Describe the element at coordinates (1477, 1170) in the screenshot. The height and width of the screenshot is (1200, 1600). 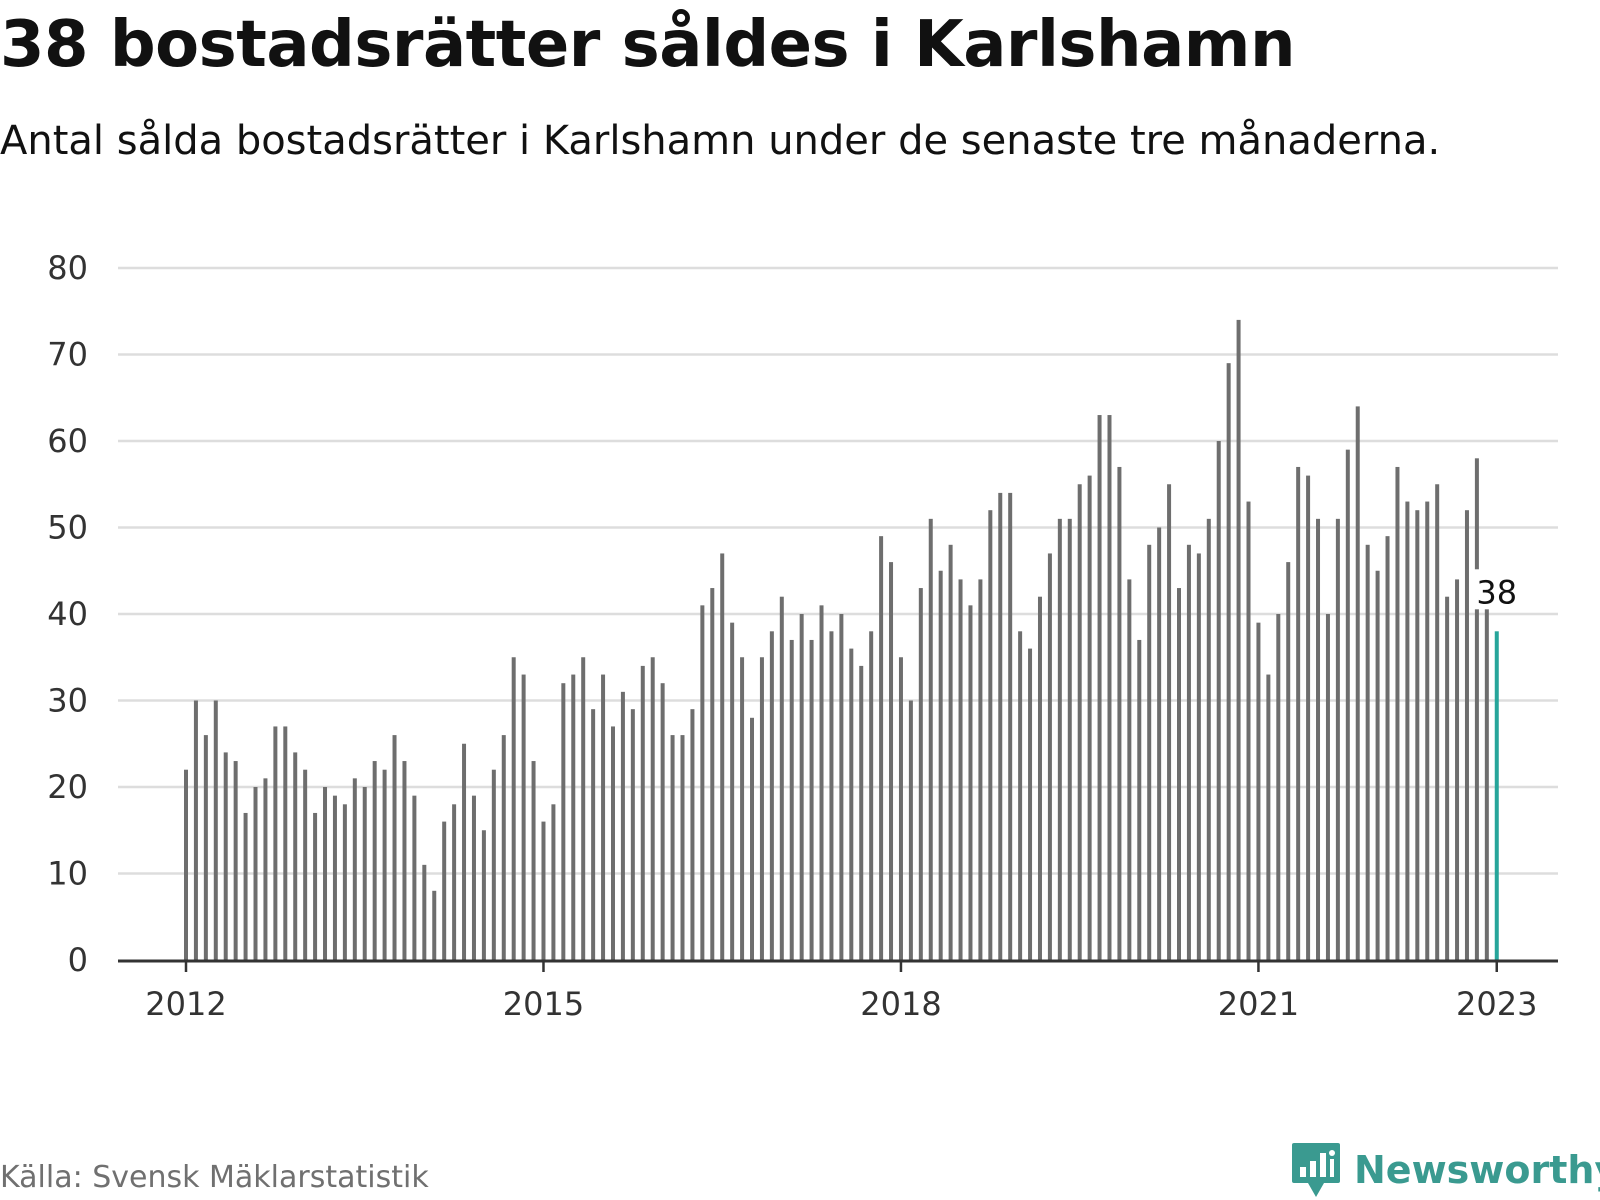
I see `brand-name: Newsworthy` at that location.